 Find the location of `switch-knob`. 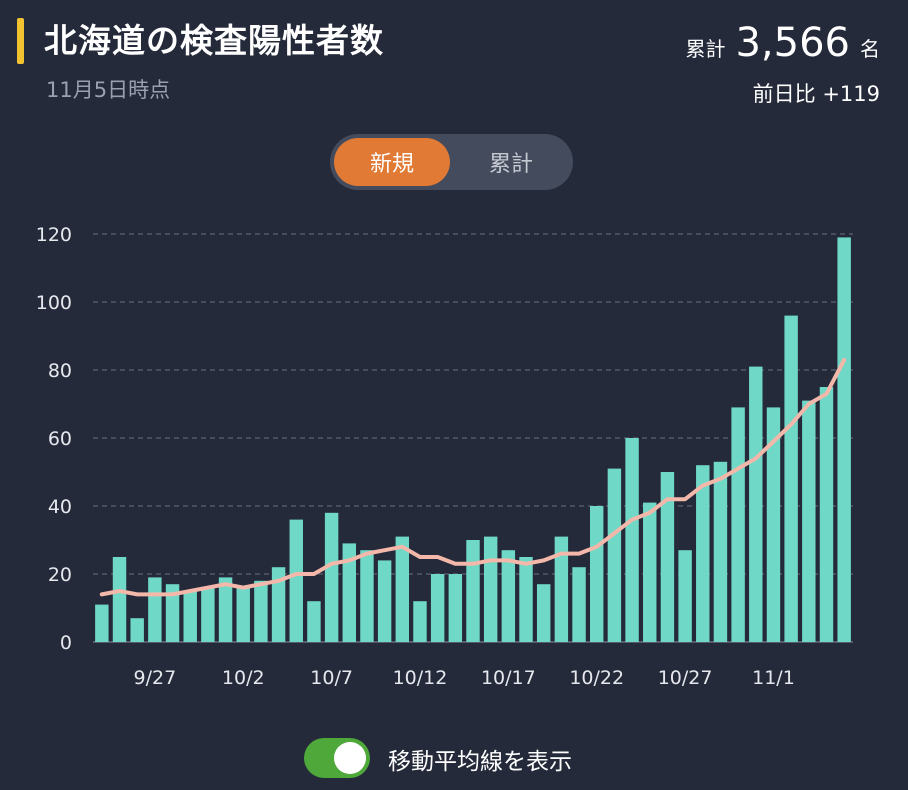

switch-knob is located at coordinates (350, 758).